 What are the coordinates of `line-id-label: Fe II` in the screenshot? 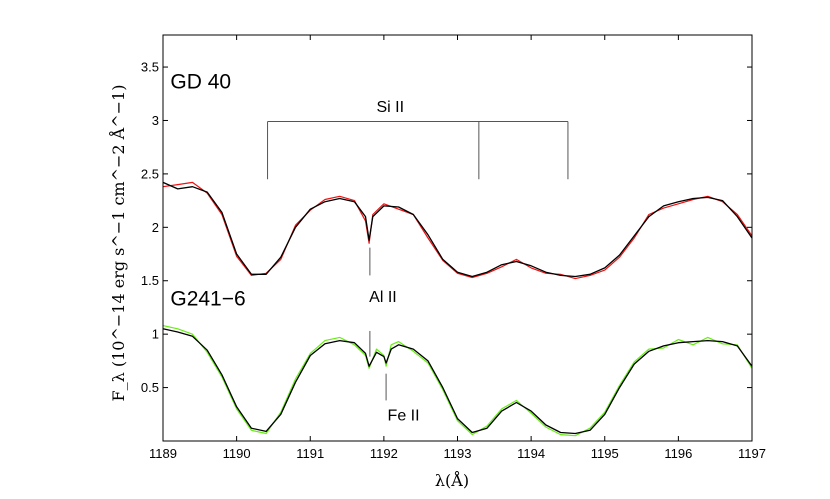 It's located at (404, 416).